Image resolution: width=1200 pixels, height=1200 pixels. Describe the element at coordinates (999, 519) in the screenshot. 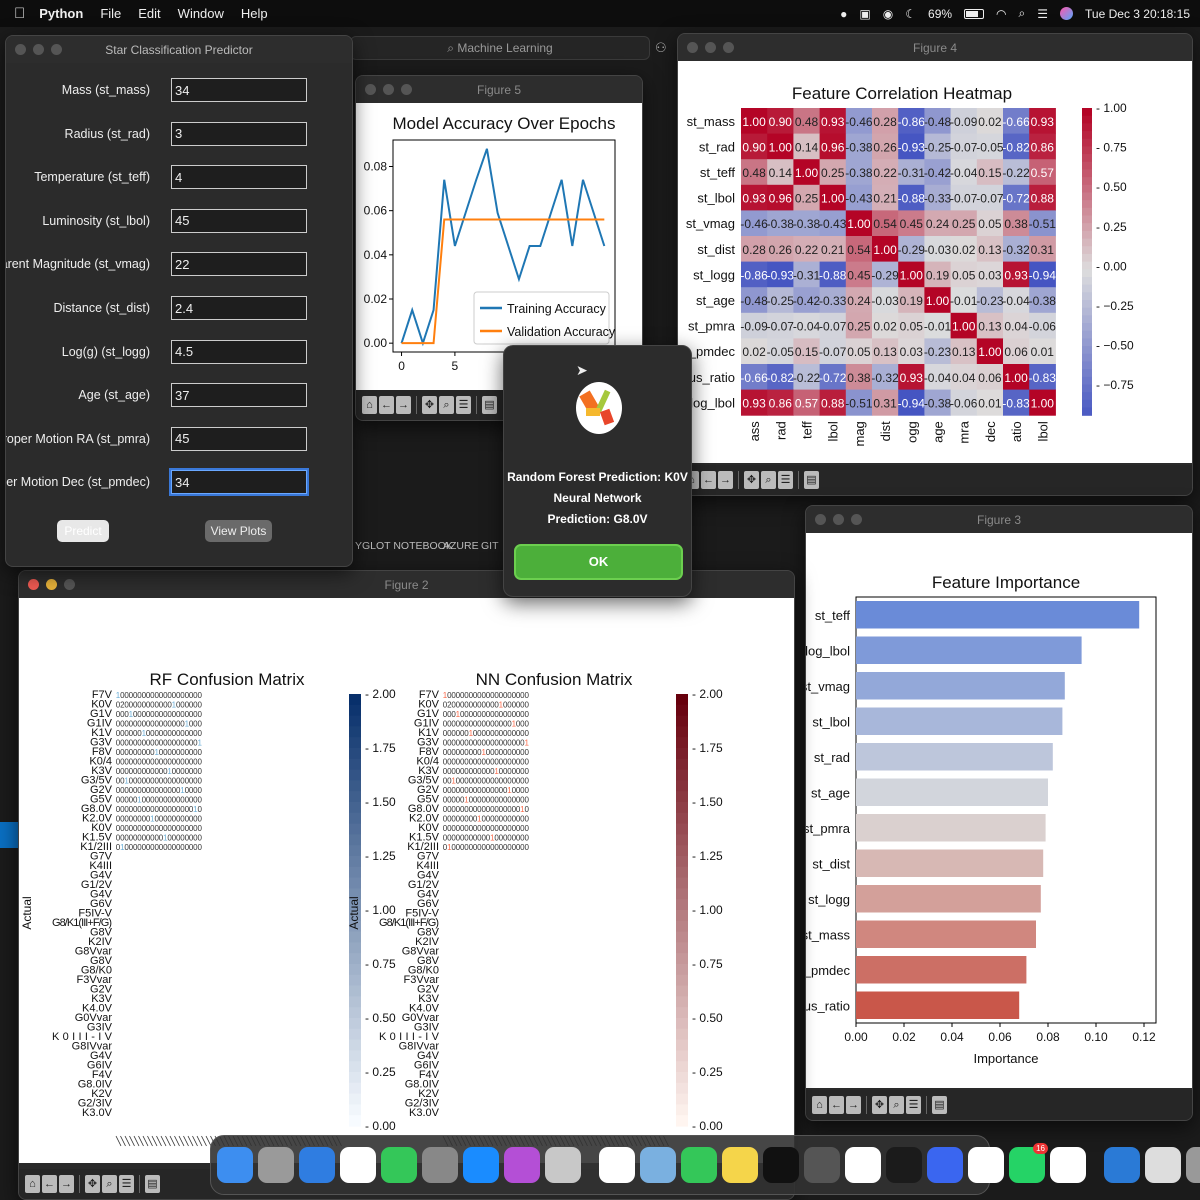

I see `title-bar: Figure 3` at that location.